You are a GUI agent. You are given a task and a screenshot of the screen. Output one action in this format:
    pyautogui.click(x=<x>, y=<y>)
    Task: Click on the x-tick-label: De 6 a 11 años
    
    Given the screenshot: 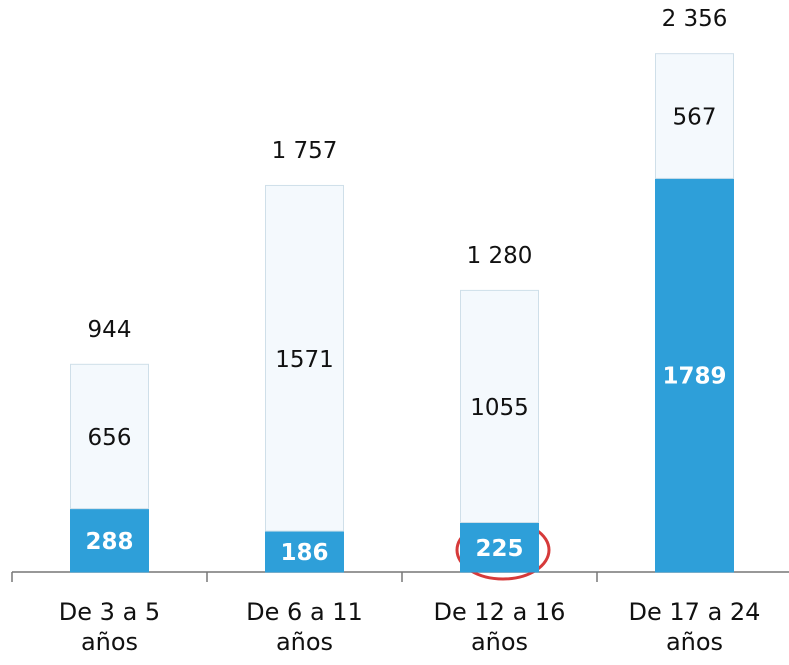 What is the action you would take?
    pyautogui.click(x=304, y=627)
    